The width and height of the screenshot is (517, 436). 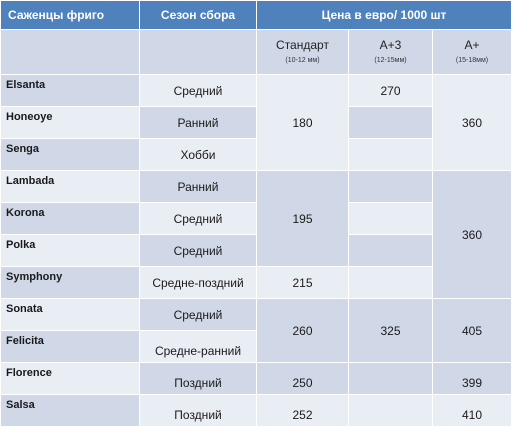 I want to click on variety-name: Elsanta, so click(x=70, y=90).